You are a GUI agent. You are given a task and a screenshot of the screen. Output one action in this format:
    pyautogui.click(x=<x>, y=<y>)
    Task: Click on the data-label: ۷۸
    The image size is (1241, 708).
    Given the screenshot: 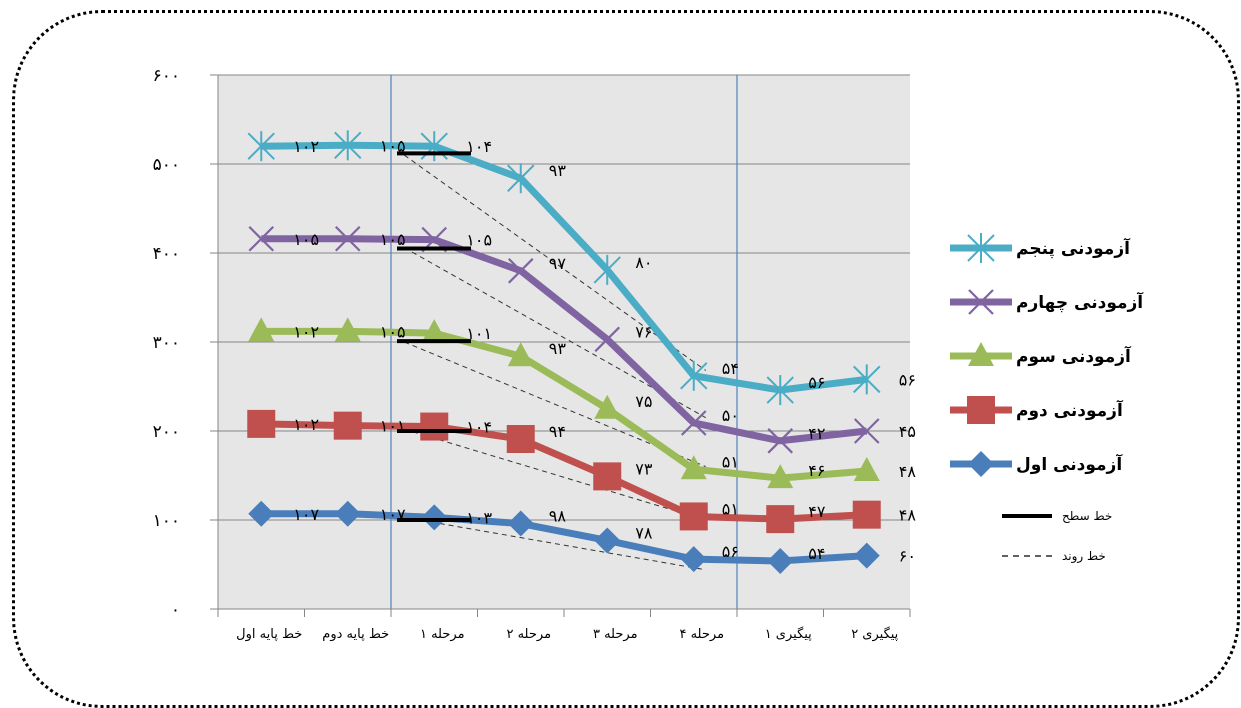 What is the action you would take?
    pyautogui.click(x=644, y=532)
    